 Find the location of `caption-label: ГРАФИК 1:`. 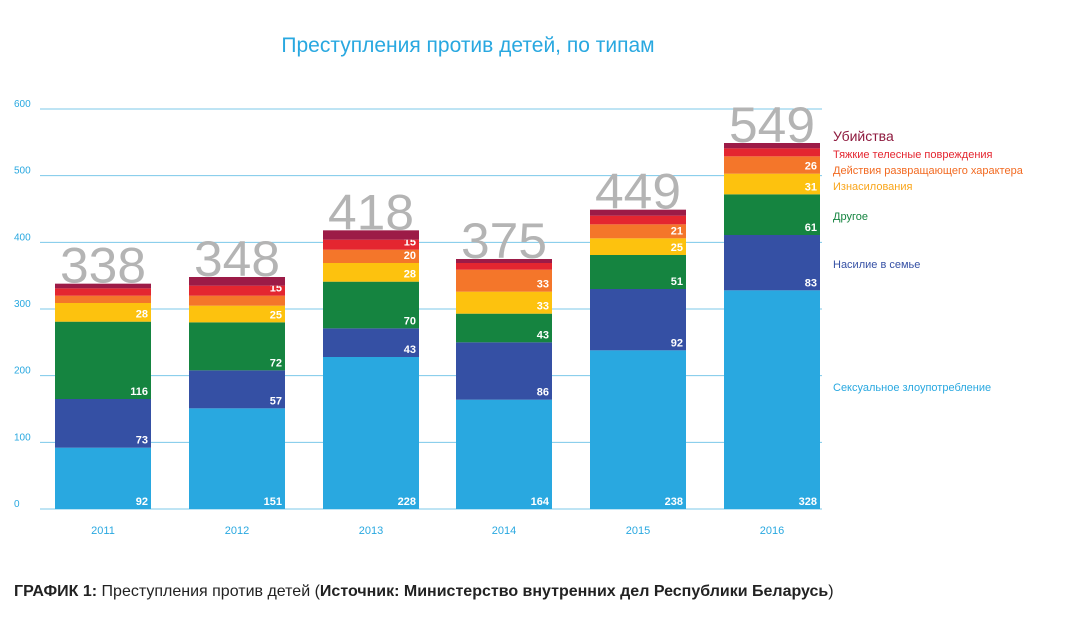

caption-label: ГРАФИК 1: is located at coordinates (56, 591).